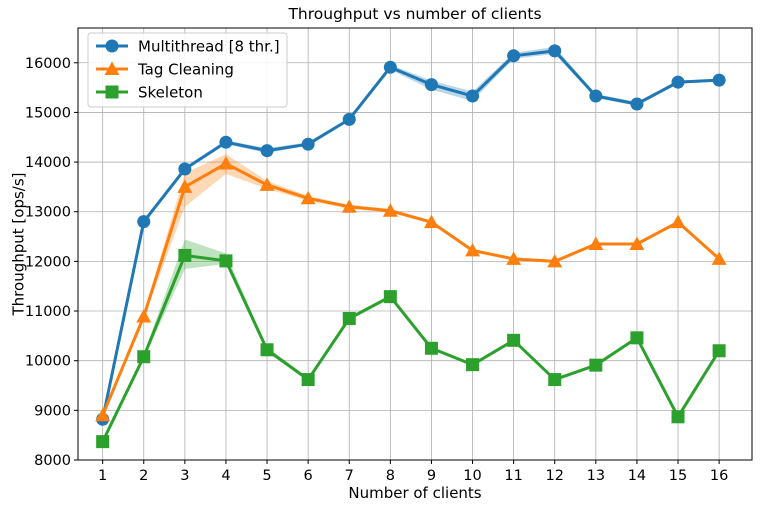  Describe the element at coordinates (102, 476) in the screenshot. I see `x-tick-label: 1` at that location.